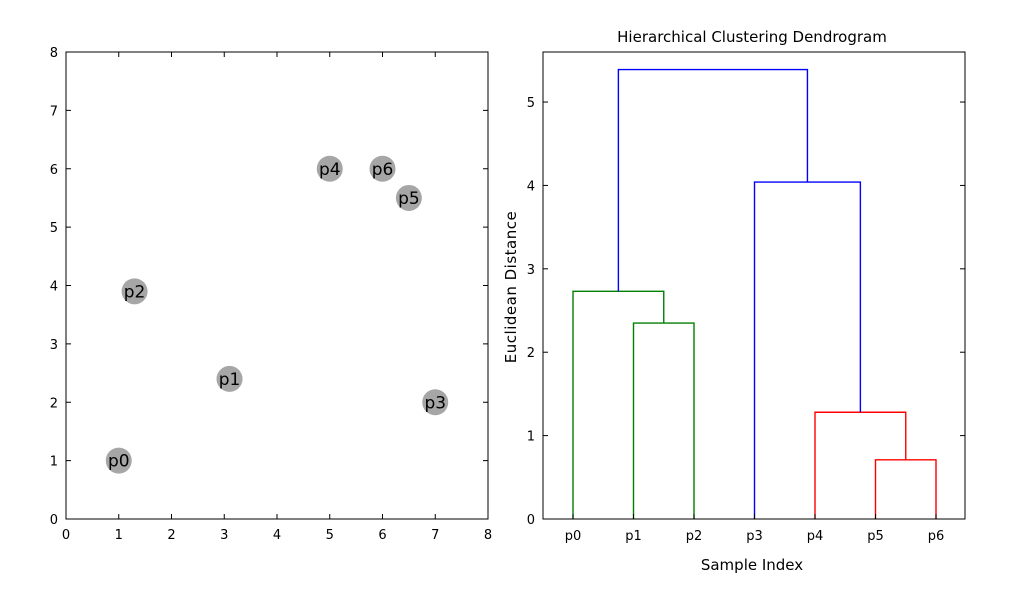 The width and height of the screenshot is (1020, 592). I want to click on x-tick-label: 2, so click(171, 535).